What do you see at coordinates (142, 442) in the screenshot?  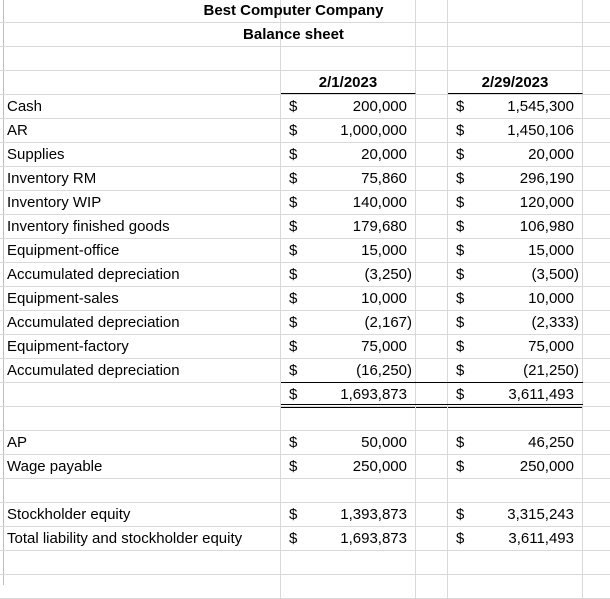 I see `cell-a: AP` at bounding box center [142, 442].